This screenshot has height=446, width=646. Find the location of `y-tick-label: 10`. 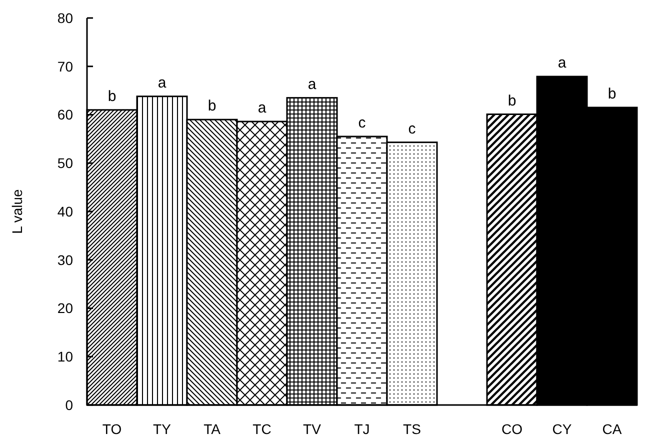

y-tick-label: 10 is located at coordinates (65, 356).